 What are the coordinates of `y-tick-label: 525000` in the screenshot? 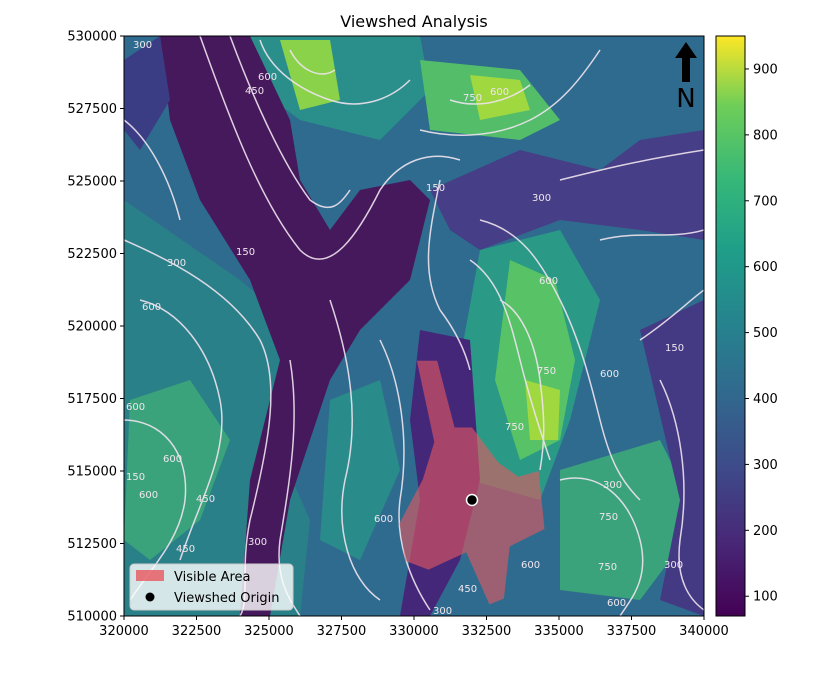 It's located at (92, 182).